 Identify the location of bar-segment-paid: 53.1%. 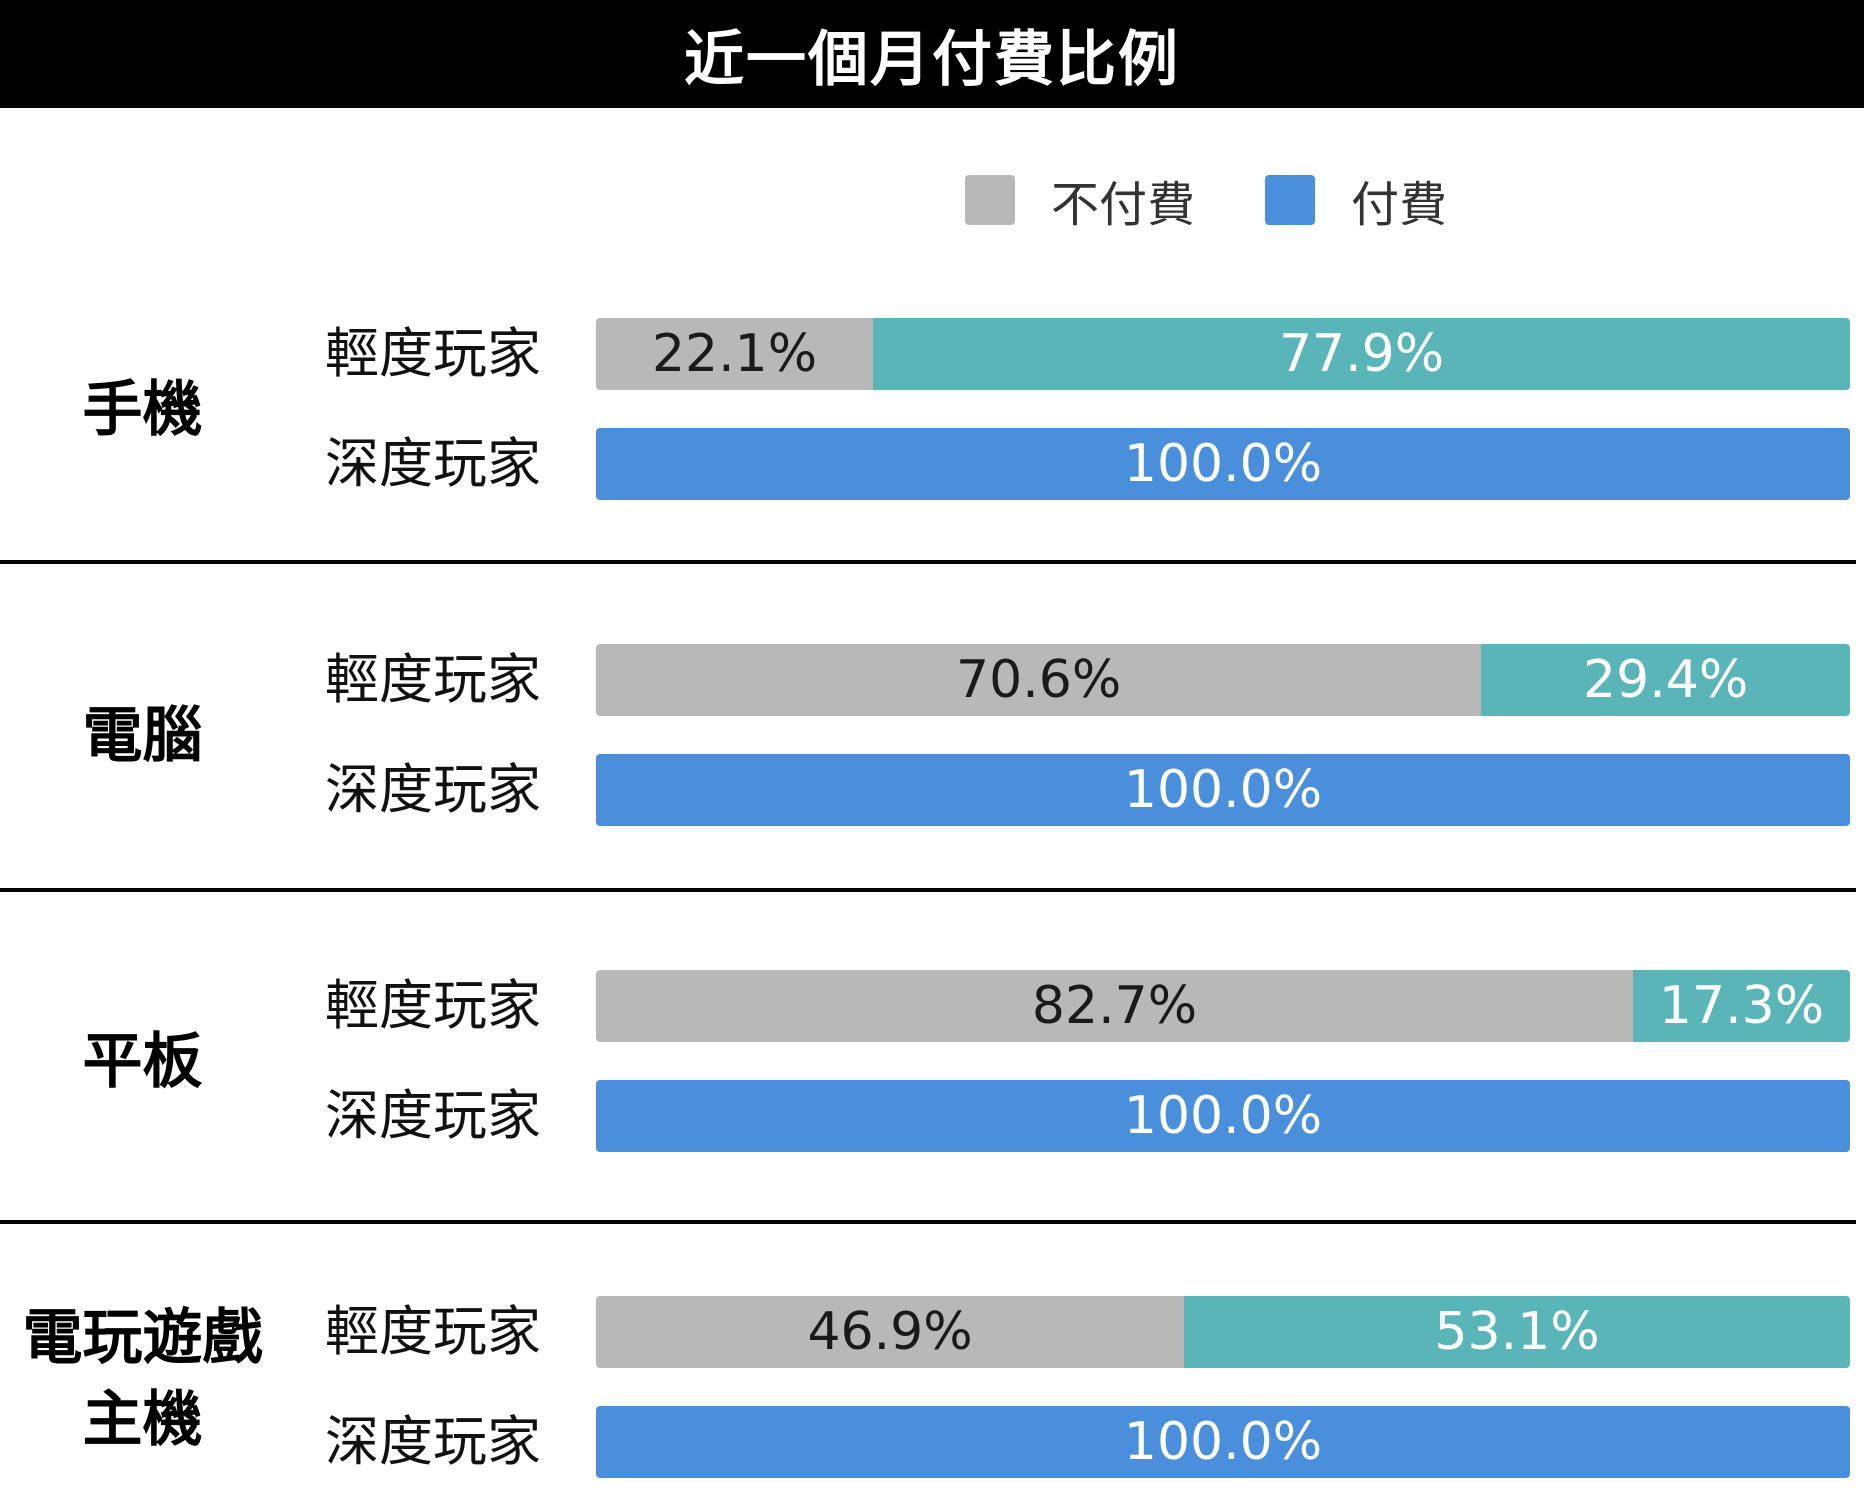
(1517, 1332).